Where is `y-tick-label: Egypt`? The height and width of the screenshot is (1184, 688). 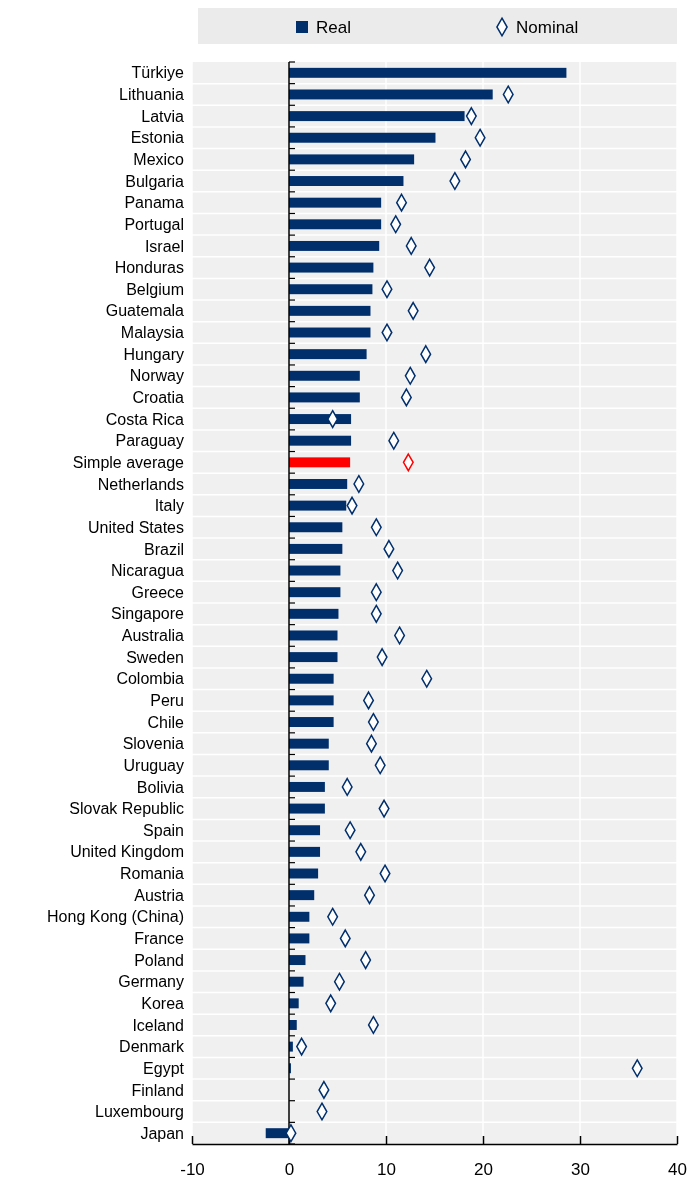
y-tick-label: Egypt is located at coordinates (164, 1068).